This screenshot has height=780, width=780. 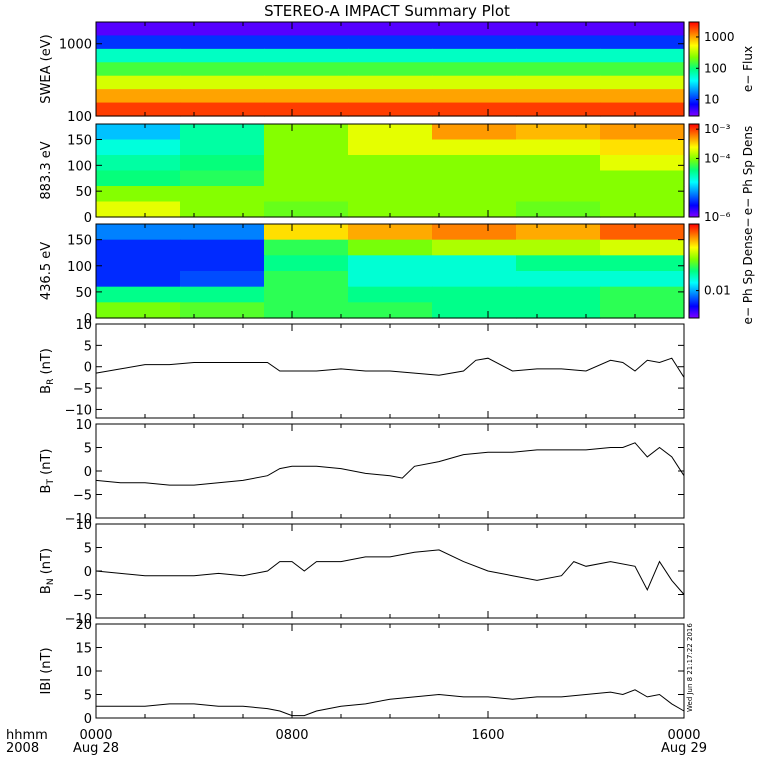 I want to click on y-axis-label: BN (nT), so click(x=47, y=571).